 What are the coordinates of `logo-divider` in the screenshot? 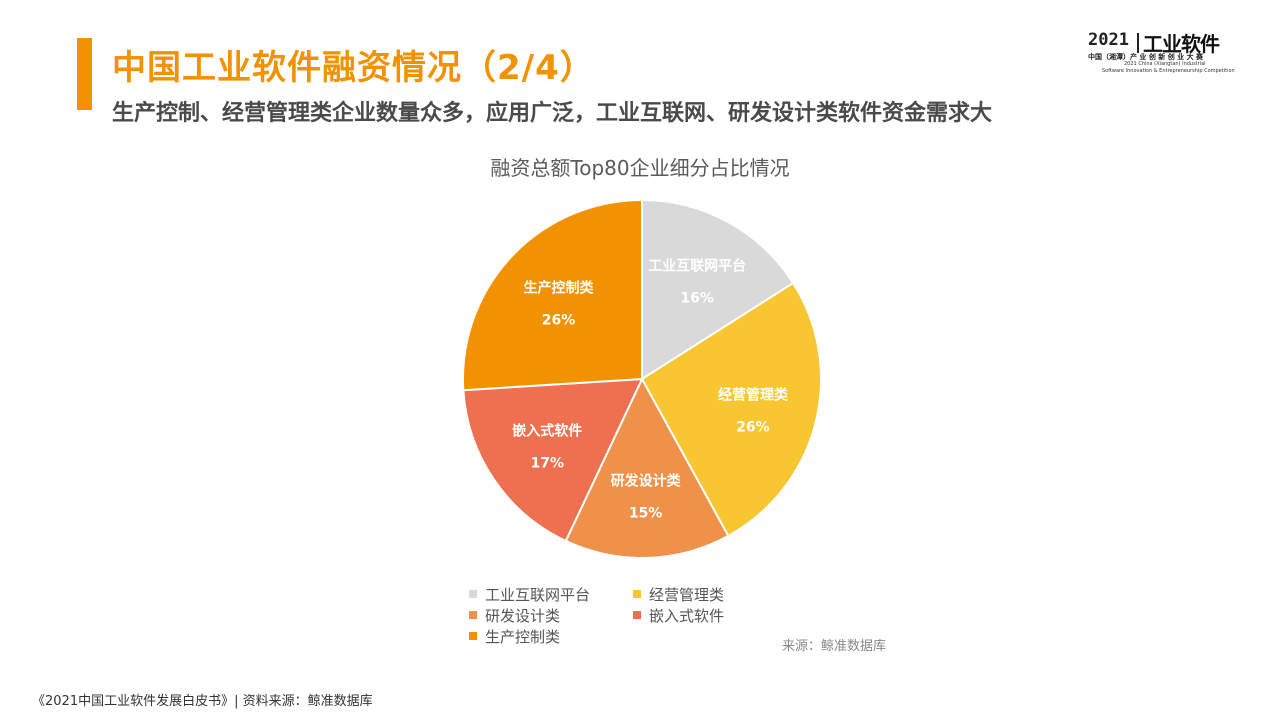 It's located at (1138, 43).